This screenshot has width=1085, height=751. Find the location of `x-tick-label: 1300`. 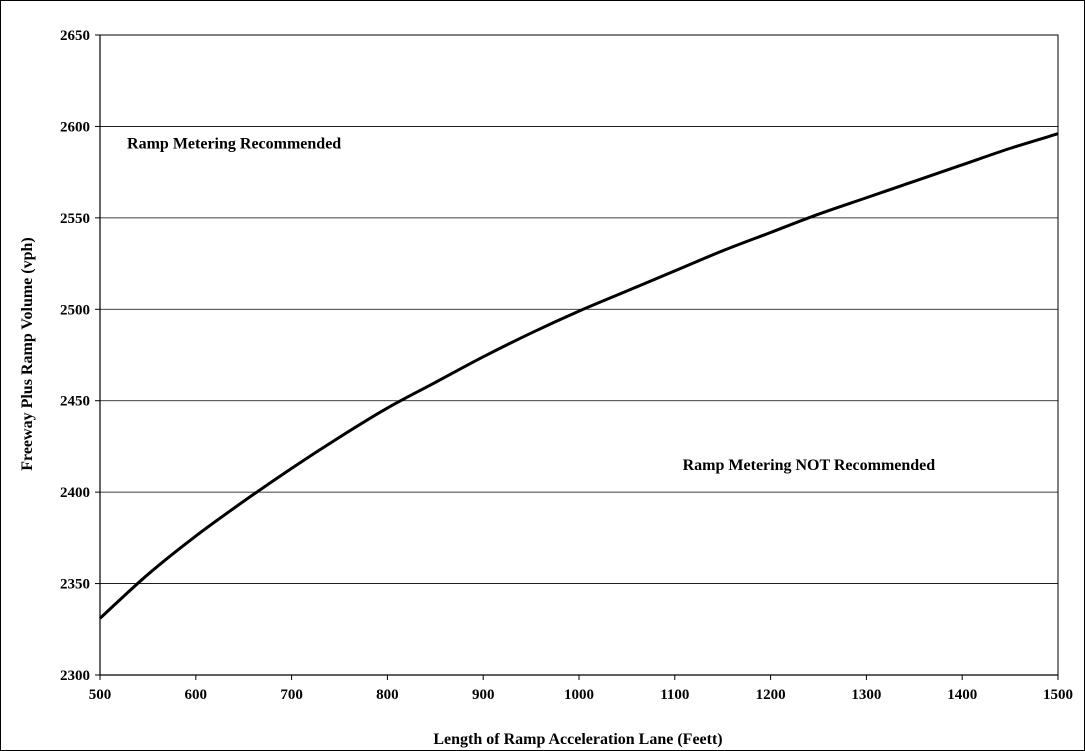

x-tick-label: 1300 is located at coordinates (866, 695).